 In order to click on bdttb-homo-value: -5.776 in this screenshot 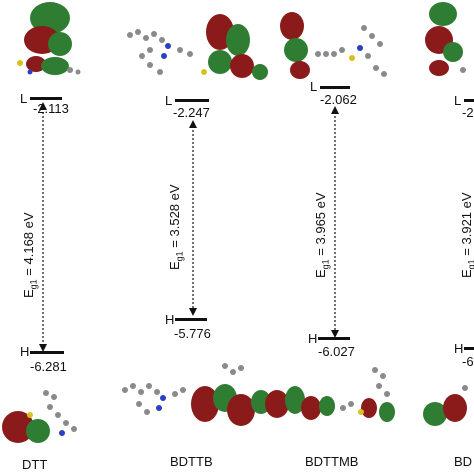, I will do `click(192, 333)`.